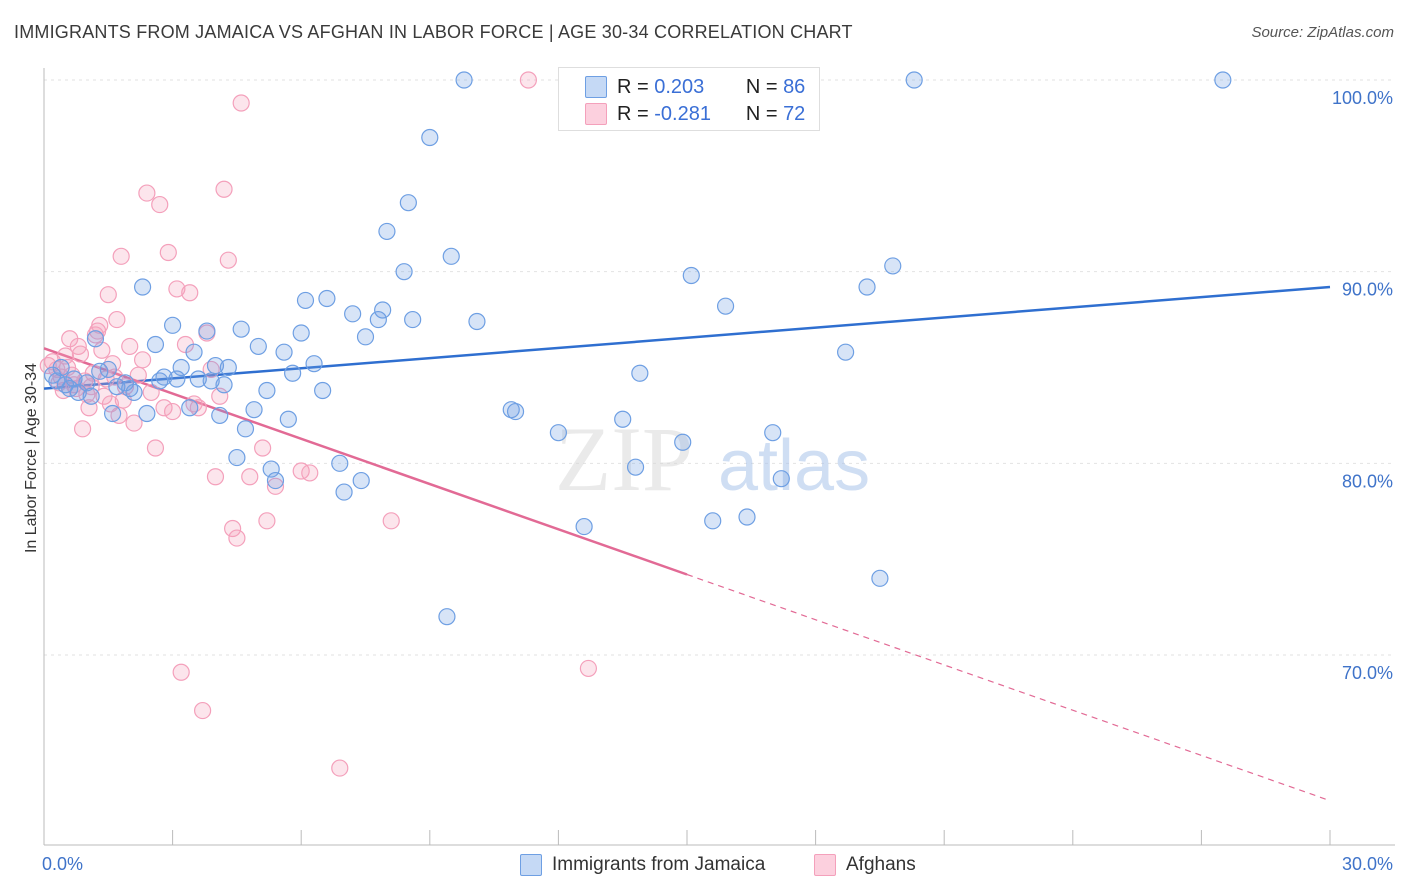 This screenshot has width=1406, height=892. What do you see at coordinates (659, 864) in the screenshot?
I see `legend-label-jamaica: Immigrants from Jamaica` at bounding box center [659, 864].